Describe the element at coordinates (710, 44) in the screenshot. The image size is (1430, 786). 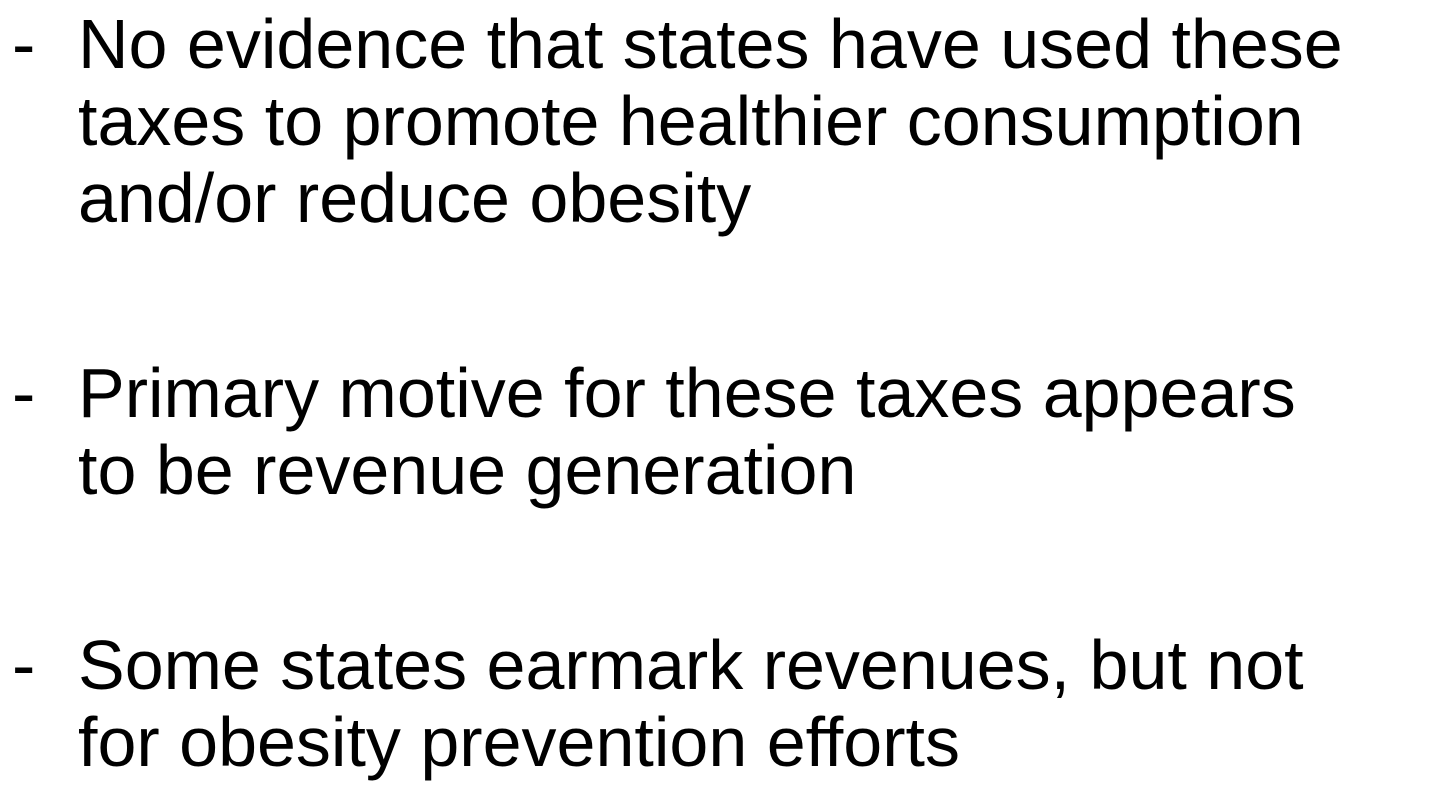
I see `bullet-text: No evidence that states have used these` at that location.